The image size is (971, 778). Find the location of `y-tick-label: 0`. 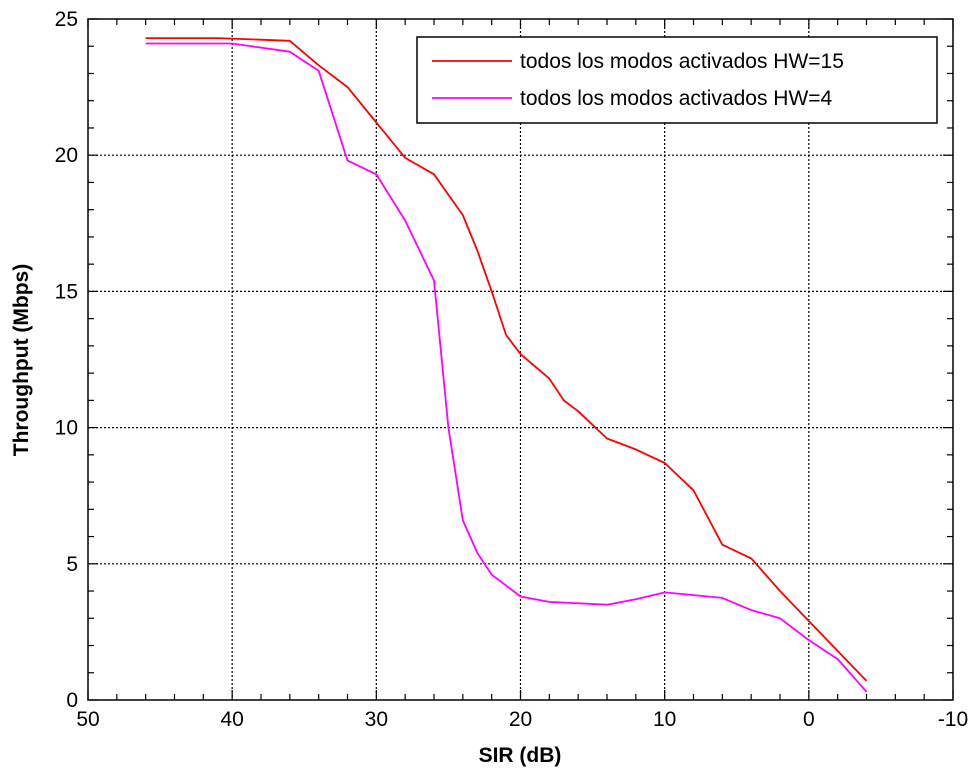

y-tick-label: 0 is located at coordinates (72, 700).